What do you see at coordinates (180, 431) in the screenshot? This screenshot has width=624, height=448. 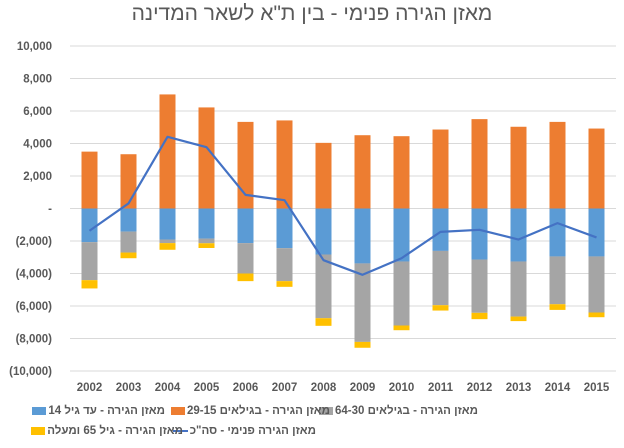 I see `legend-swatch-line` at bounding box center [180, 431].